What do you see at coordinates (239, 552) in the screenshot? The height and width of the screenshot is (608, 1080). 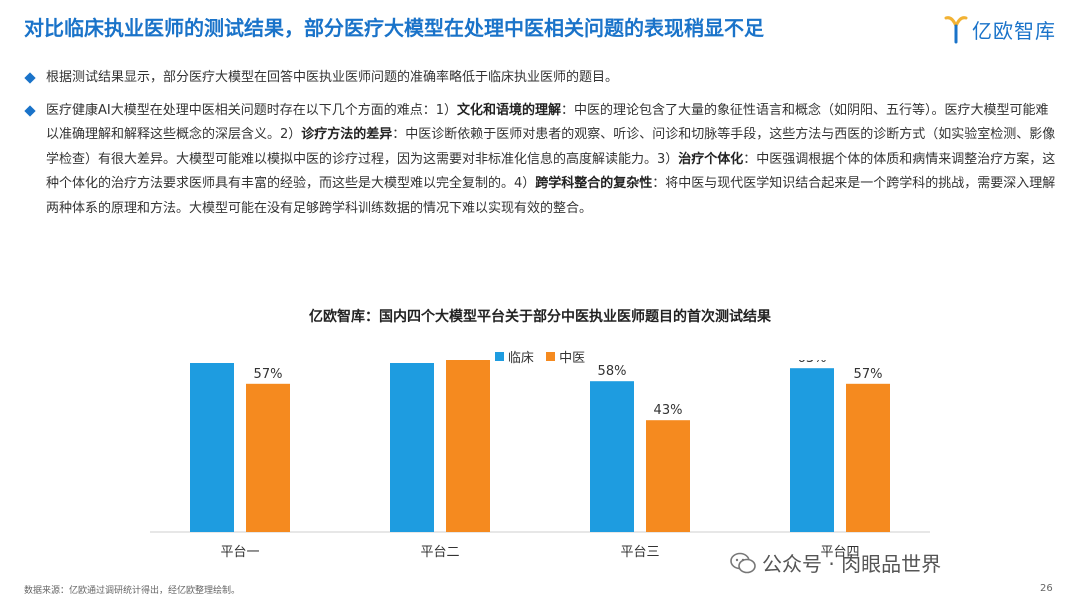 I see `x-tick-label: 平台一` at bounding box center [239, 552].